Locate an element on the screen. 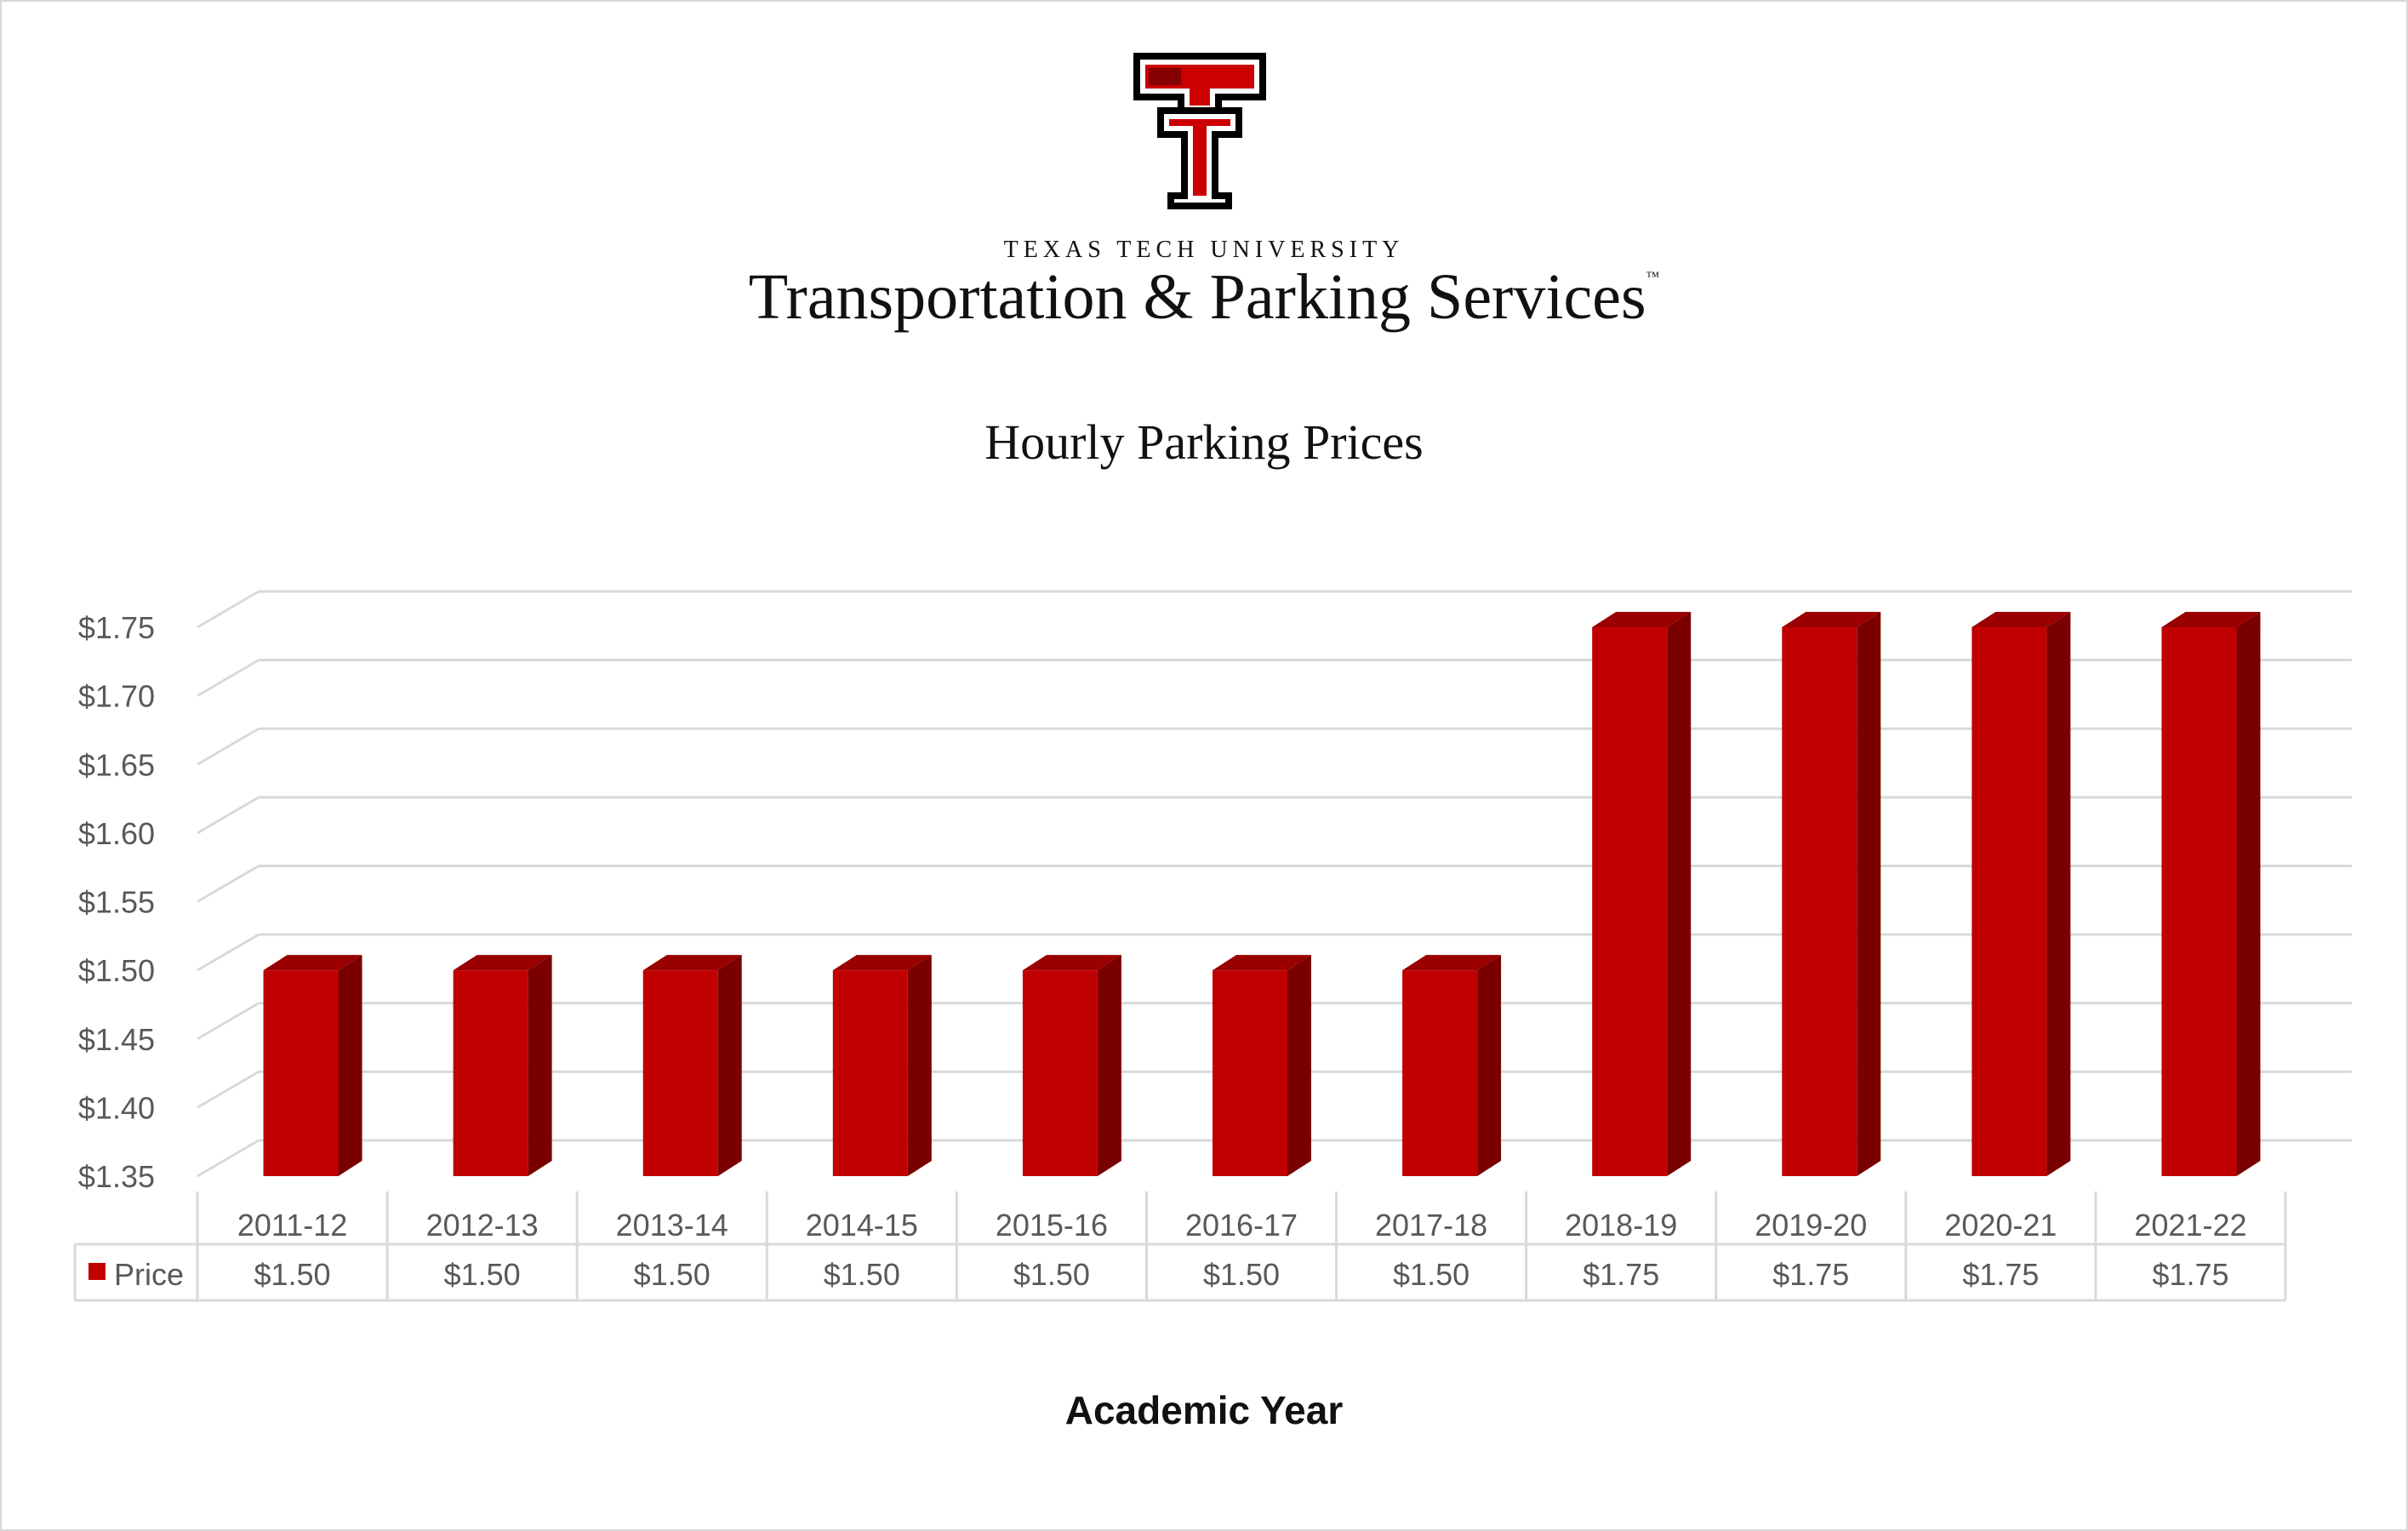 Image resolution: width=2408 pixels, height=1531 pixels. y-tick-label: $1.55 is located at coordinates (116, 902).